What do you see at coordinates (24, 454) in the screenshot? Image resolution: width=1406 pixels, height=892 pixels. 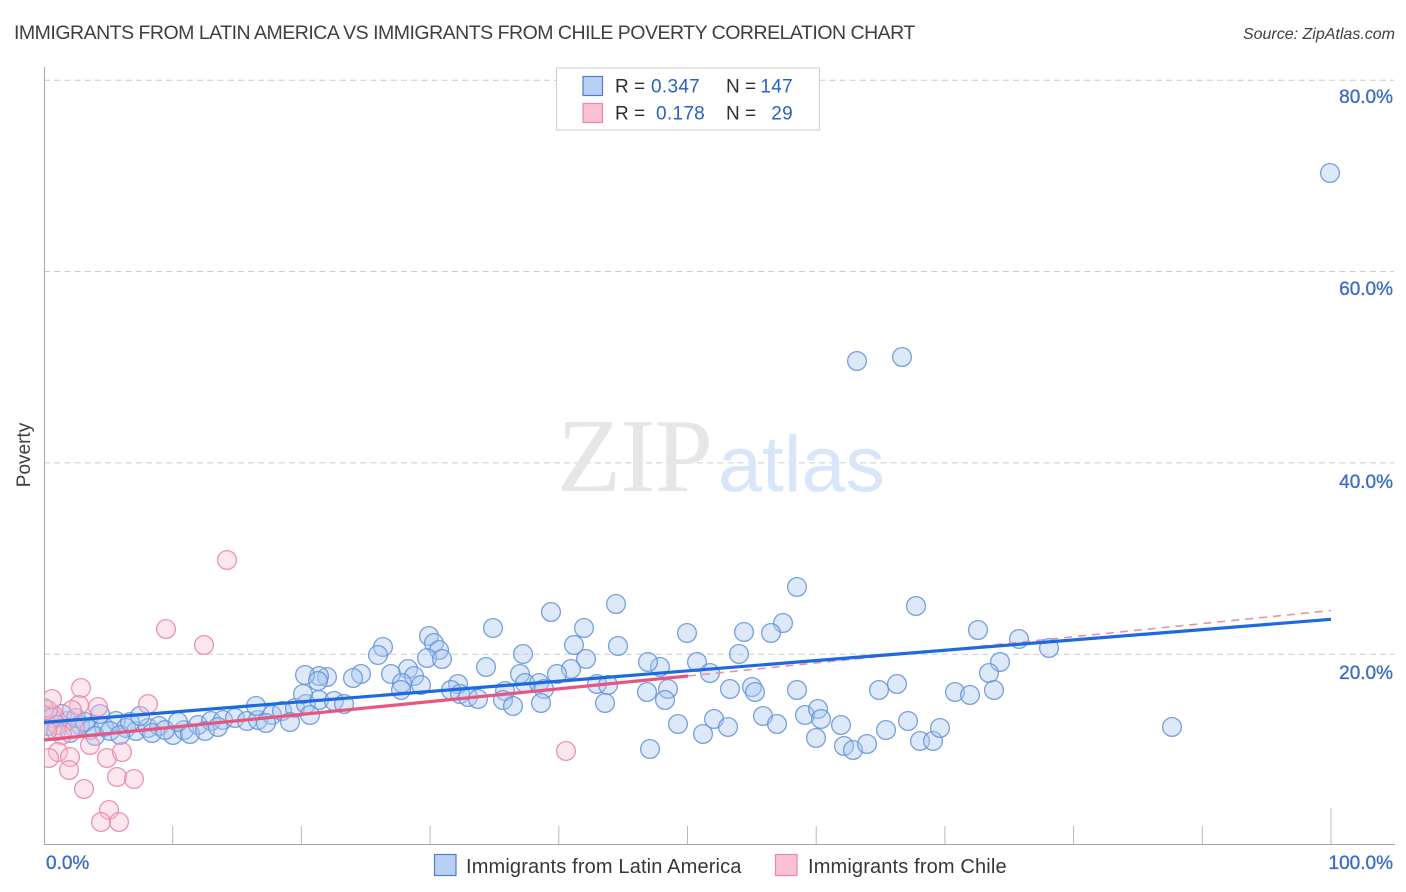 I see `svg-text: Poverty` at bounding box center [24, 454].